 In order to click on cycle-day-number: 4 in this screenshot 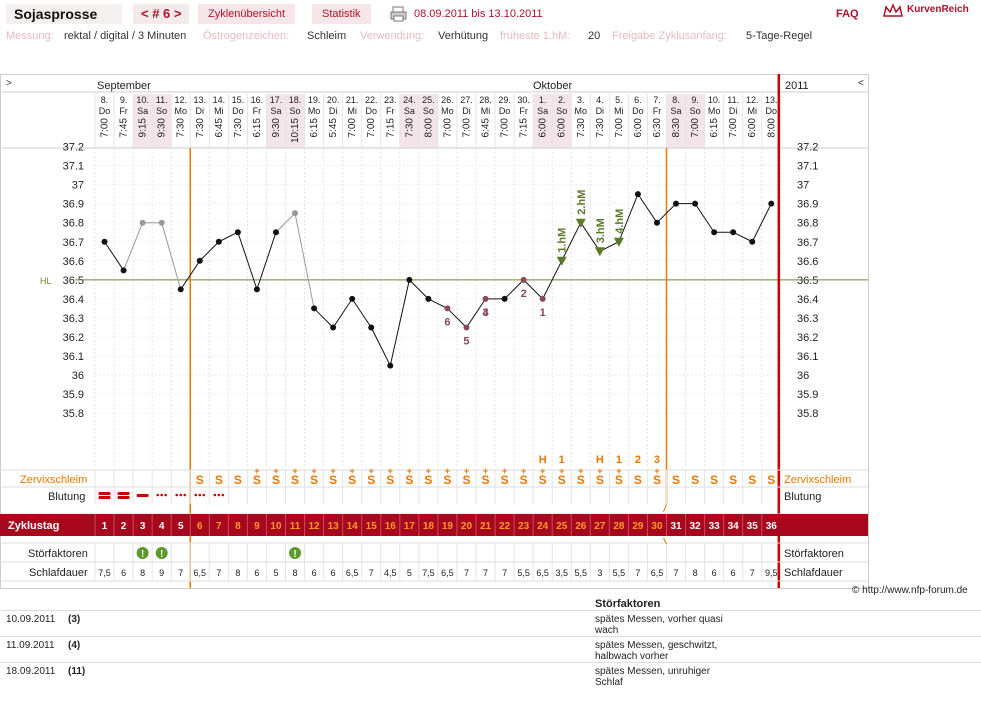, I will do `click(162, 526)`.